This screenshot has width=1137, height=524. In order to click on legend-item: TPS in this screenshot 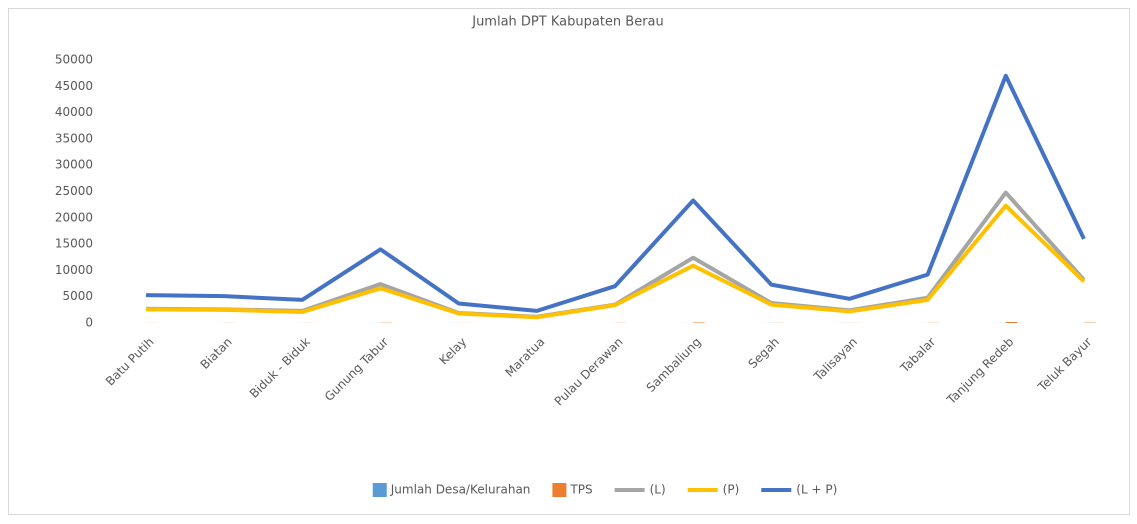, I will do `click(572, 490)`.